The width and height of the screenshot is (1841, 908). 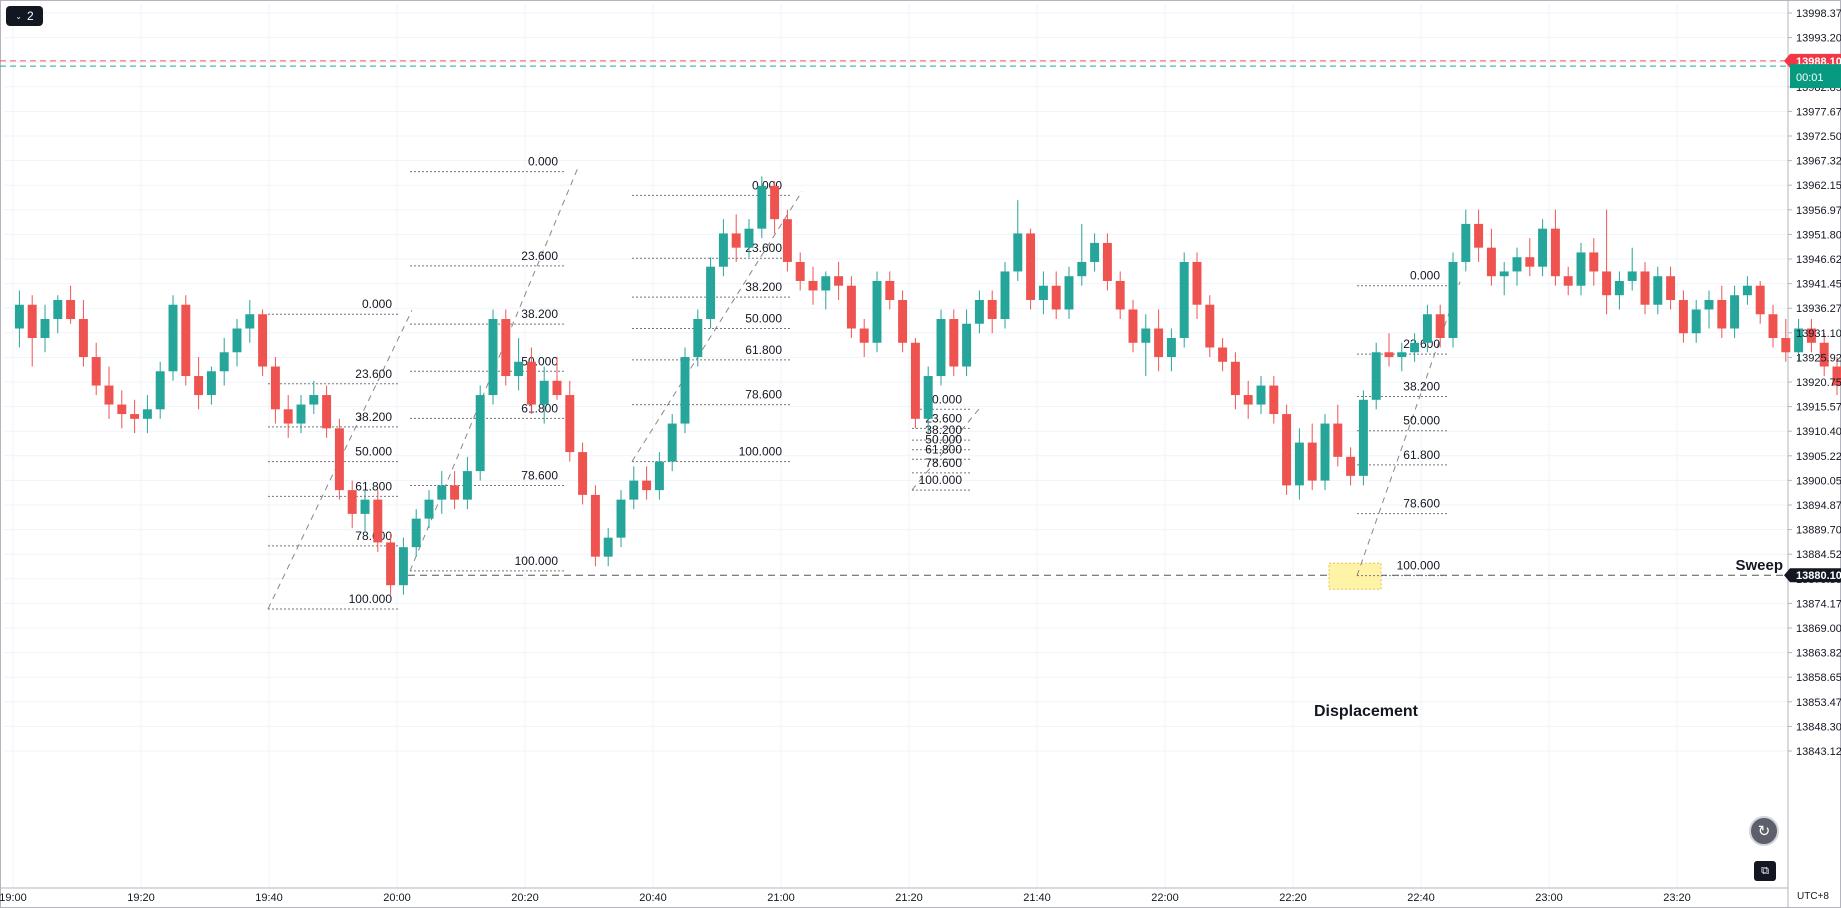 I want to click on time-tick-label: 19:20, so click(x=141, y=898).